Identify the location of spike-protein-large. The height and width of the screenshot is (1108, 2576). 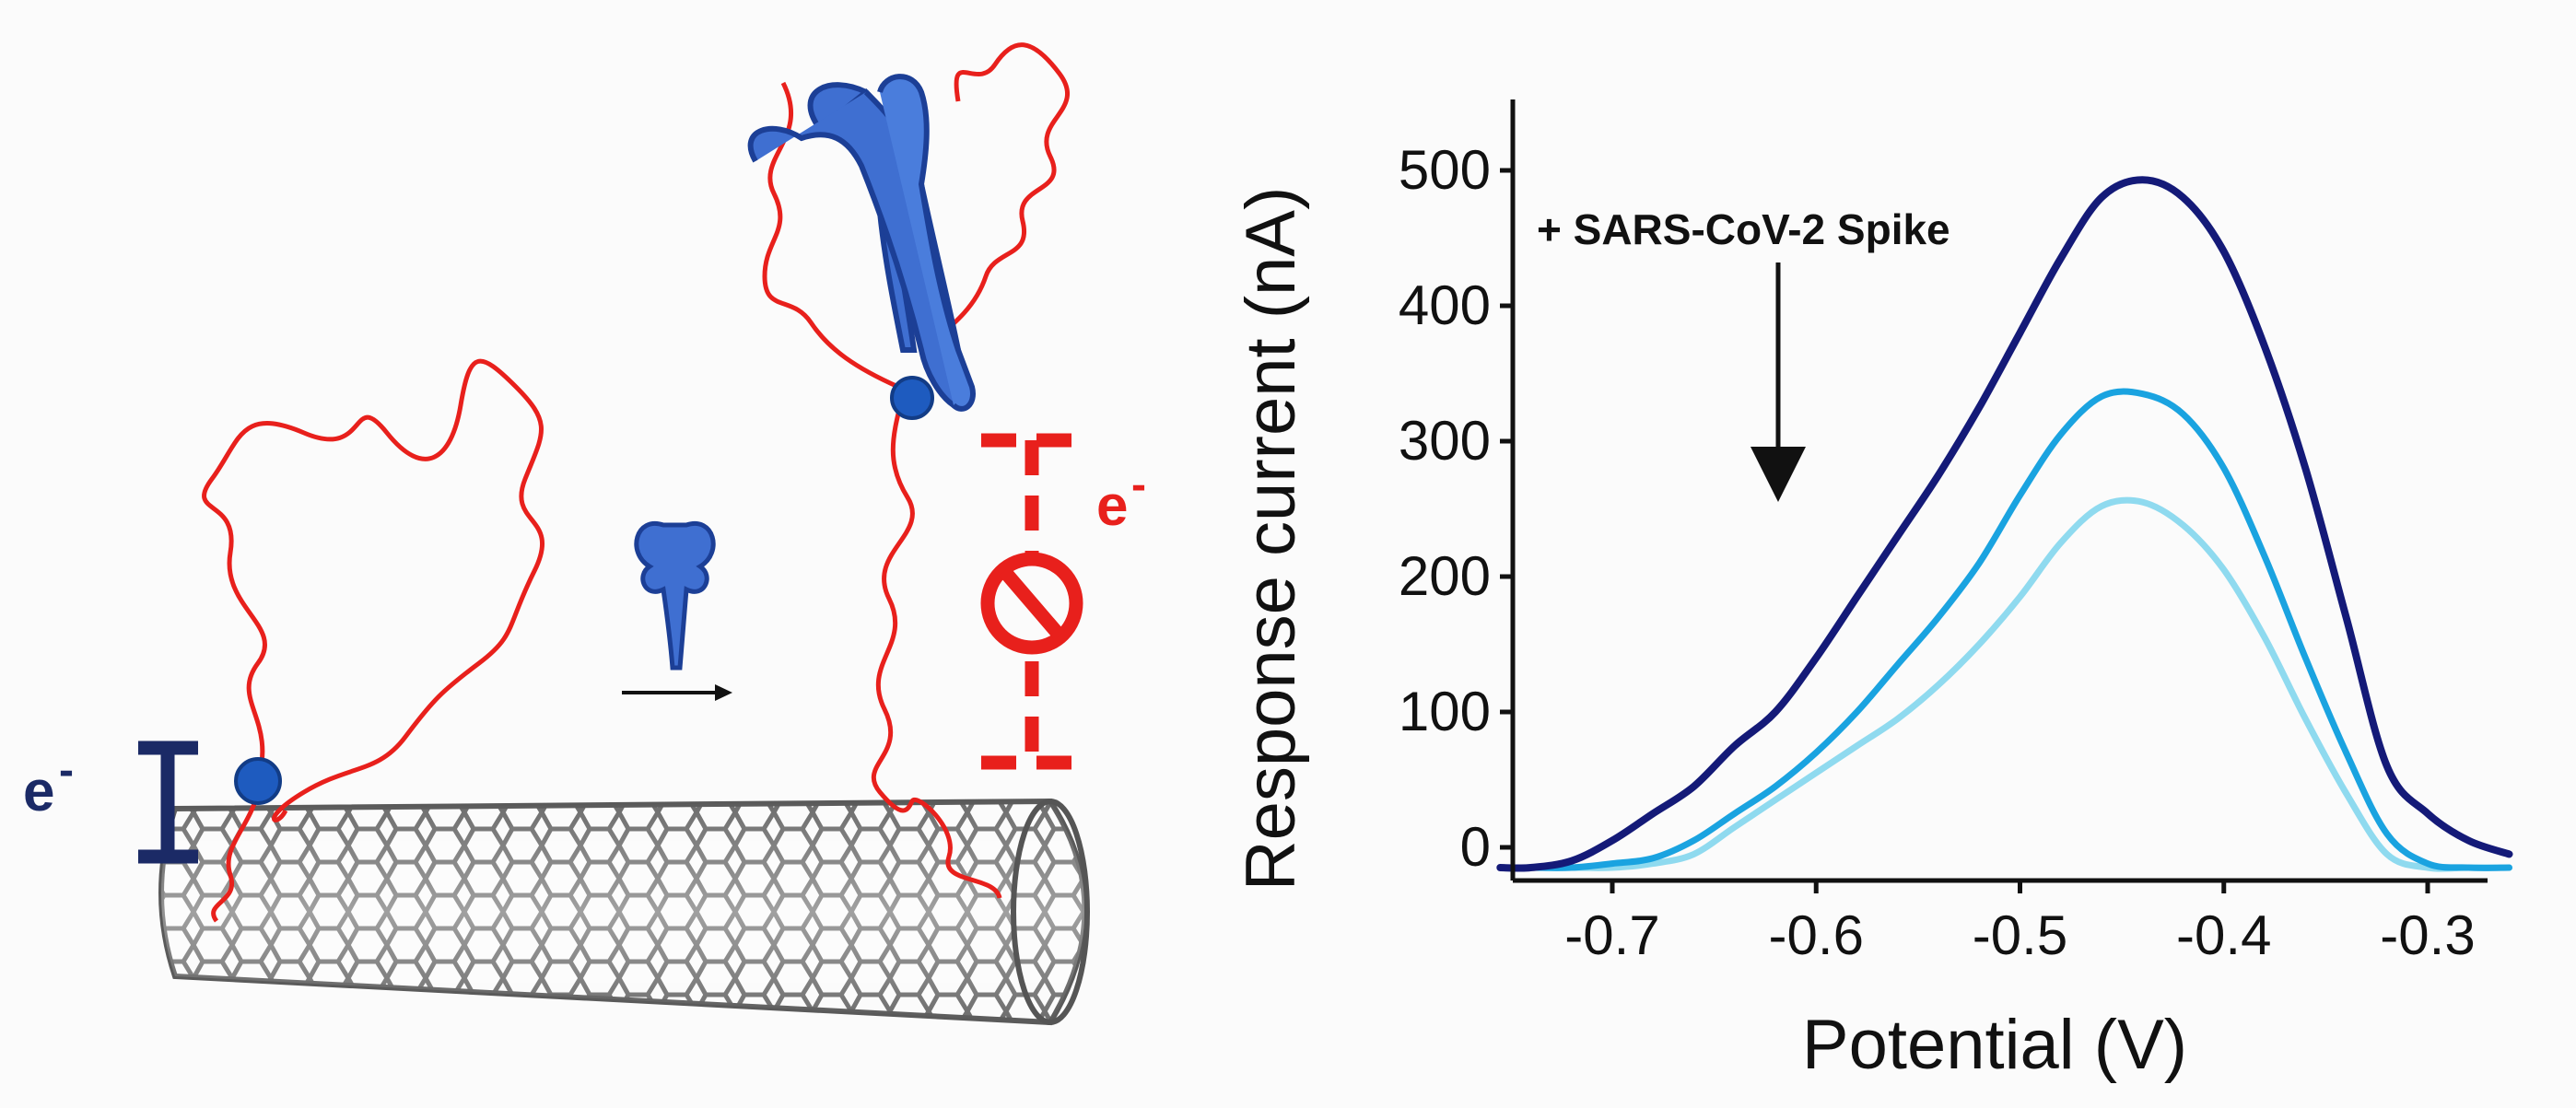
(861, 243).